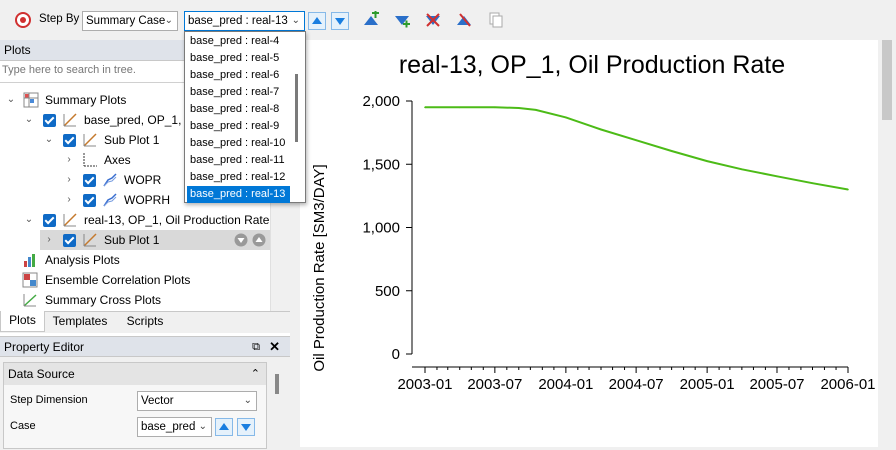  I want to click on woprh-checkbox, so click(89, 200).